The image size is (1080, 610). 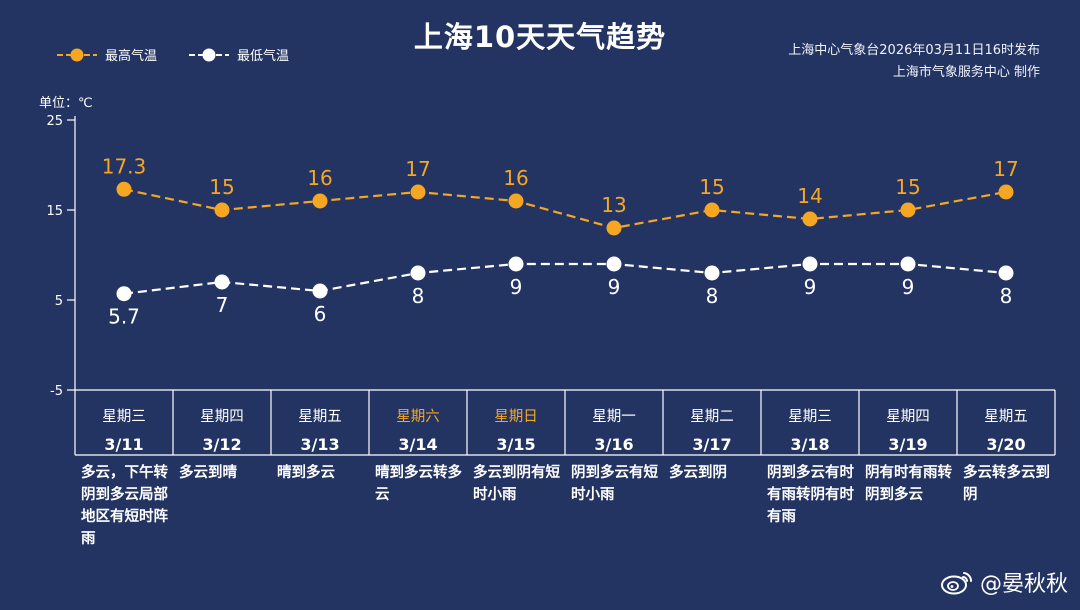 I want to click on weather-description: 多云到晴, so click(x=208, y=473).